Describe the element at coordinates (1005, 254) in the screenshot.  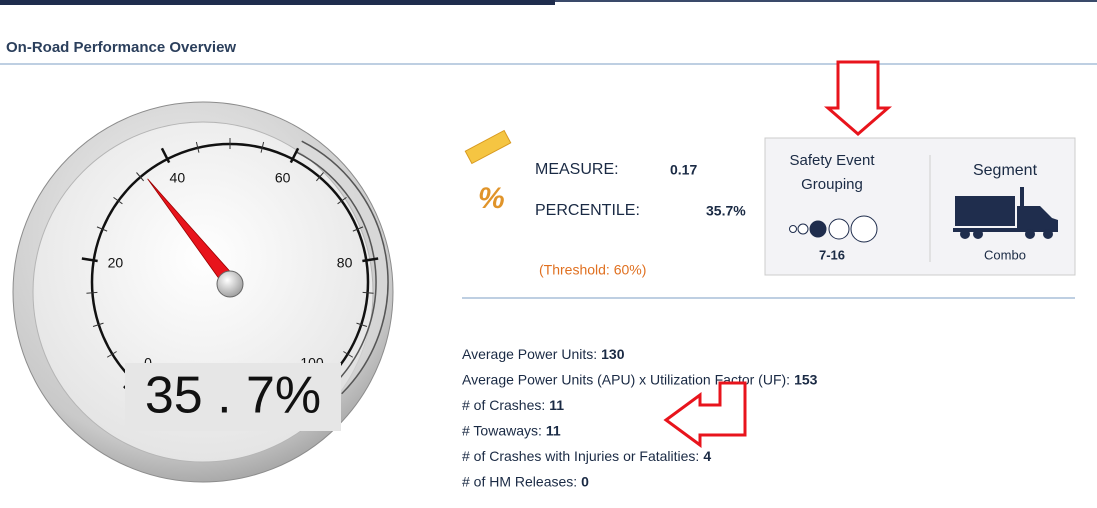
I see `segment-value: Combo` at that location.